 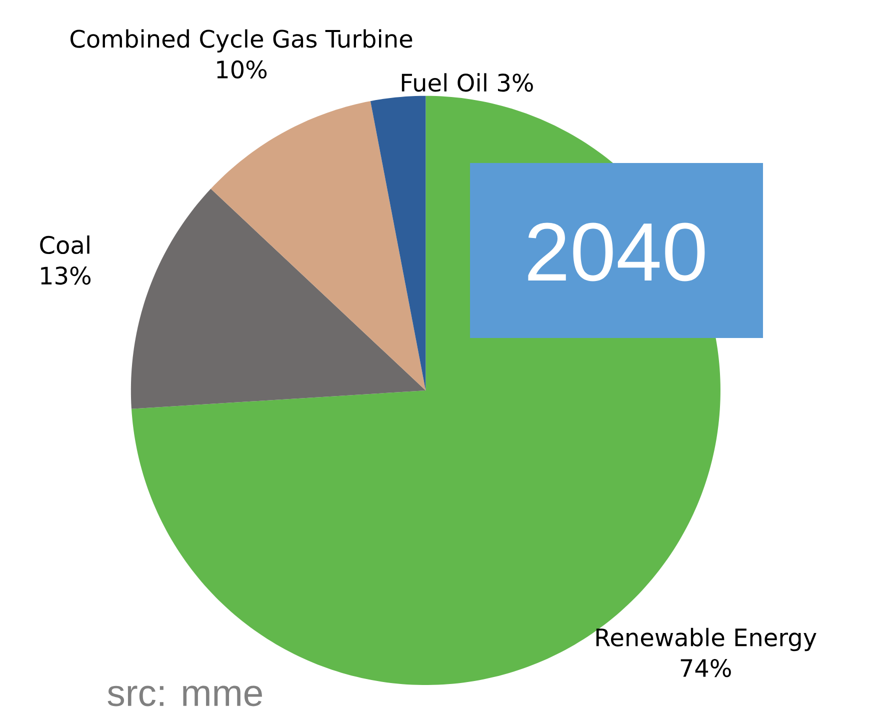 I want to click on text: 2040, so click(x=616, y=252).